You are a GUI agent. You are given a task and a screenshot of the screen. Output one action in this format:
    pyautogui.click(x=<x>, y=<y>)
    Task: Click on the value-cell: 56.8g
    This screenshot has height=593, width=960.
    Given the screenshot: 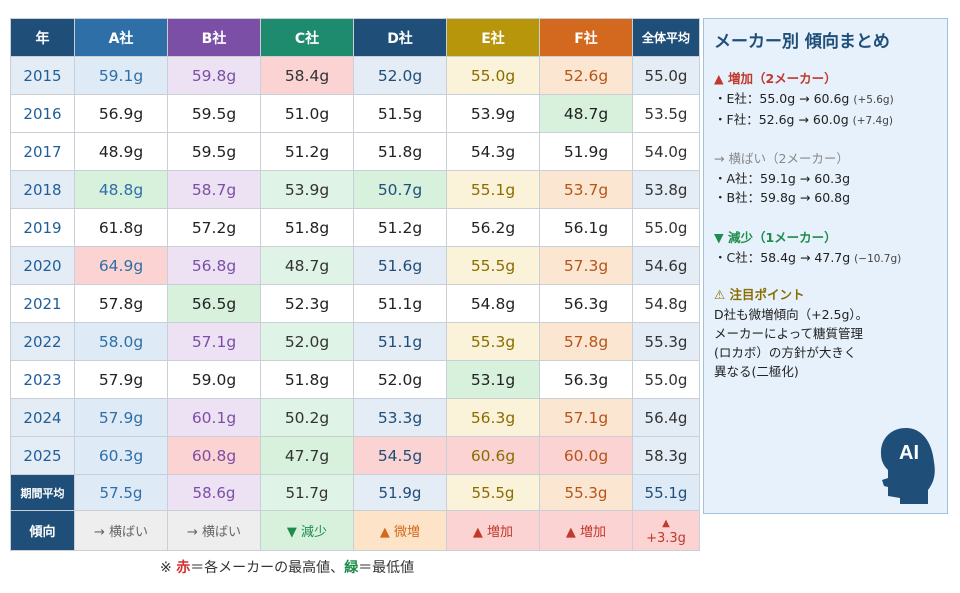 What is the action you would take?
    pyautogui.click(x=214, y=265)
    